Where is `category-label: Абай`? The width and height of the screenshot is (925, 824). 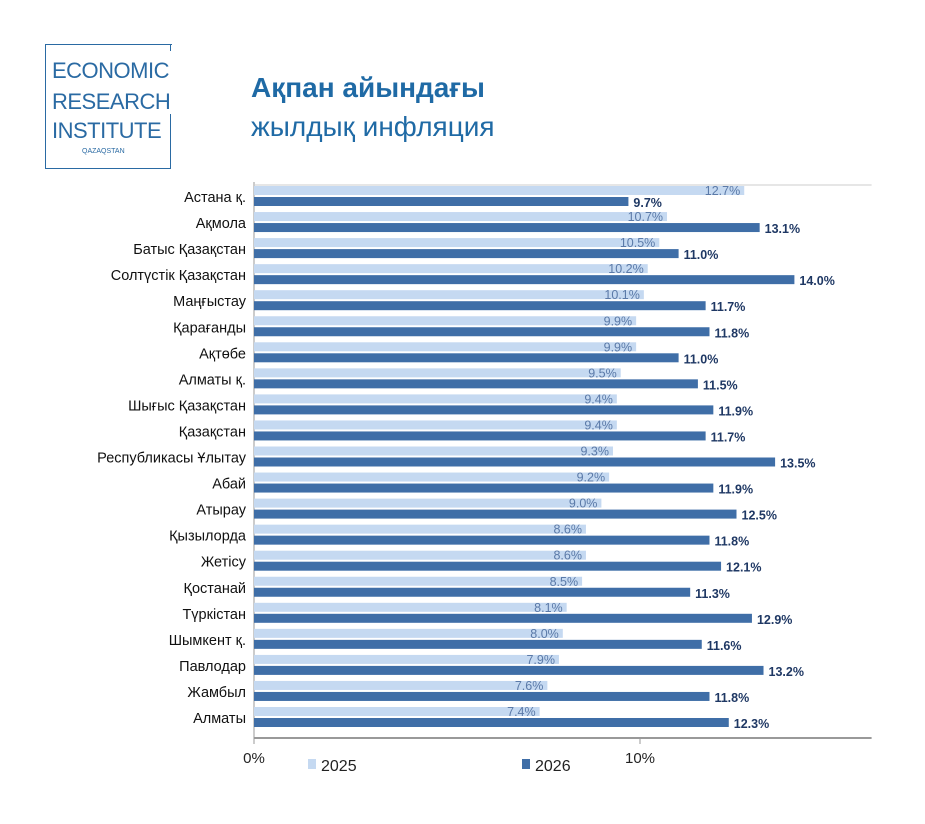
category-label: Абай is located at coordinates (229, 485).